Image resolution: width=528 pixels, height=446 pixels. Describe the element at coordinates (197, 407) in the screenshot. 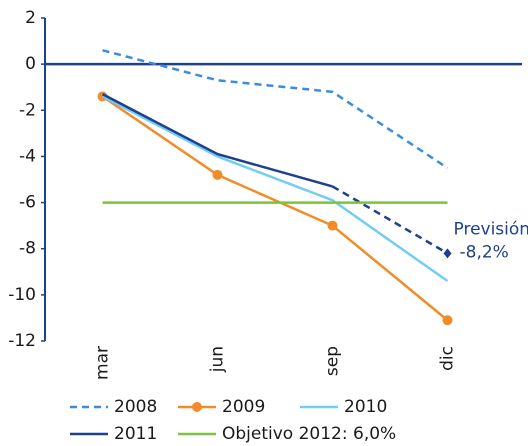

I see `legend-marker` at that location.